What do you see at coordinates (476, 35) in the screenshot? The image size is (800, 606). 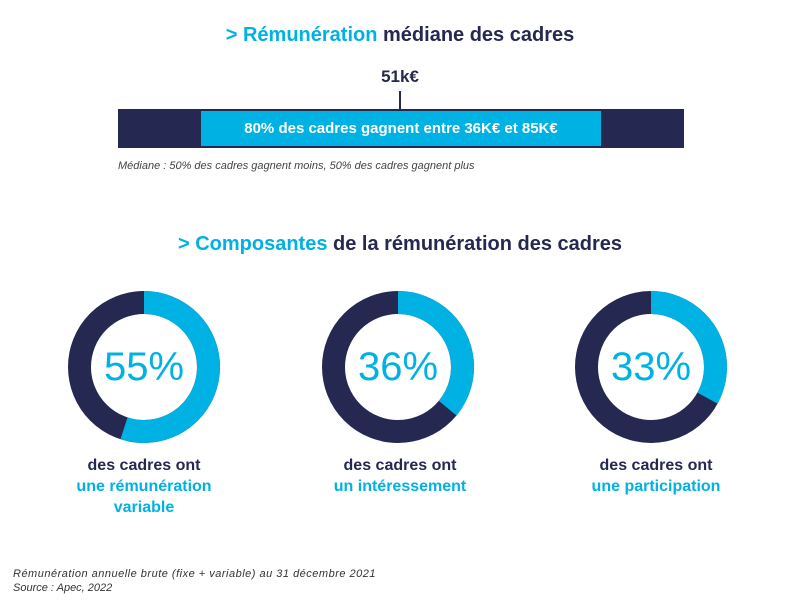 I see `section-title-rest: médiane des cadres` at bounding box center [476, 35].